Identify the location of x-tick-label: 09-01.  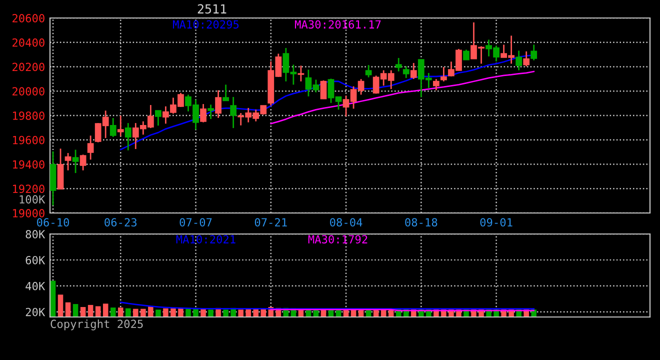
(496, 222).